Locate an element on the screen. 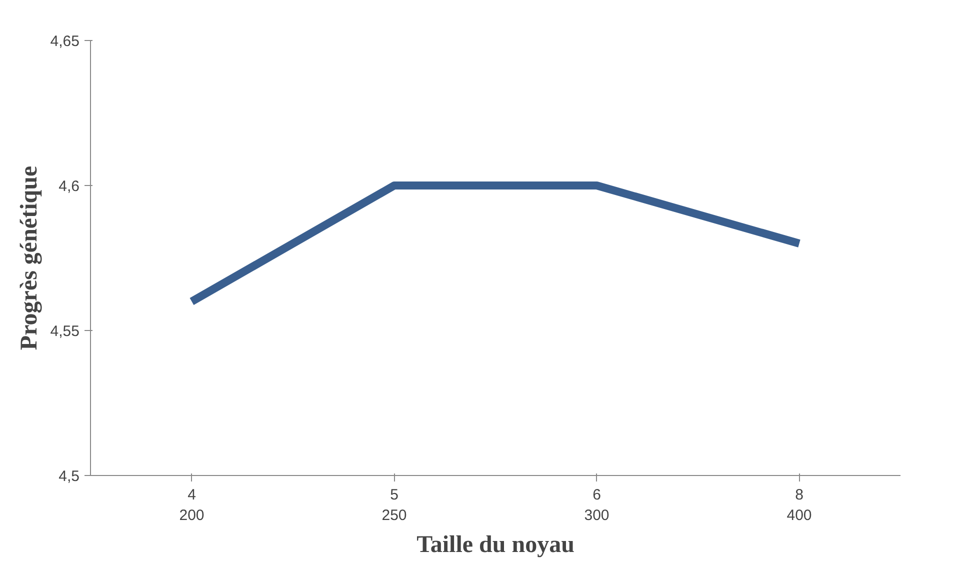 The width and height of the screenshot is (960, 577). y-axis-title: Progrès génétique is located at coordinates (29, 258).